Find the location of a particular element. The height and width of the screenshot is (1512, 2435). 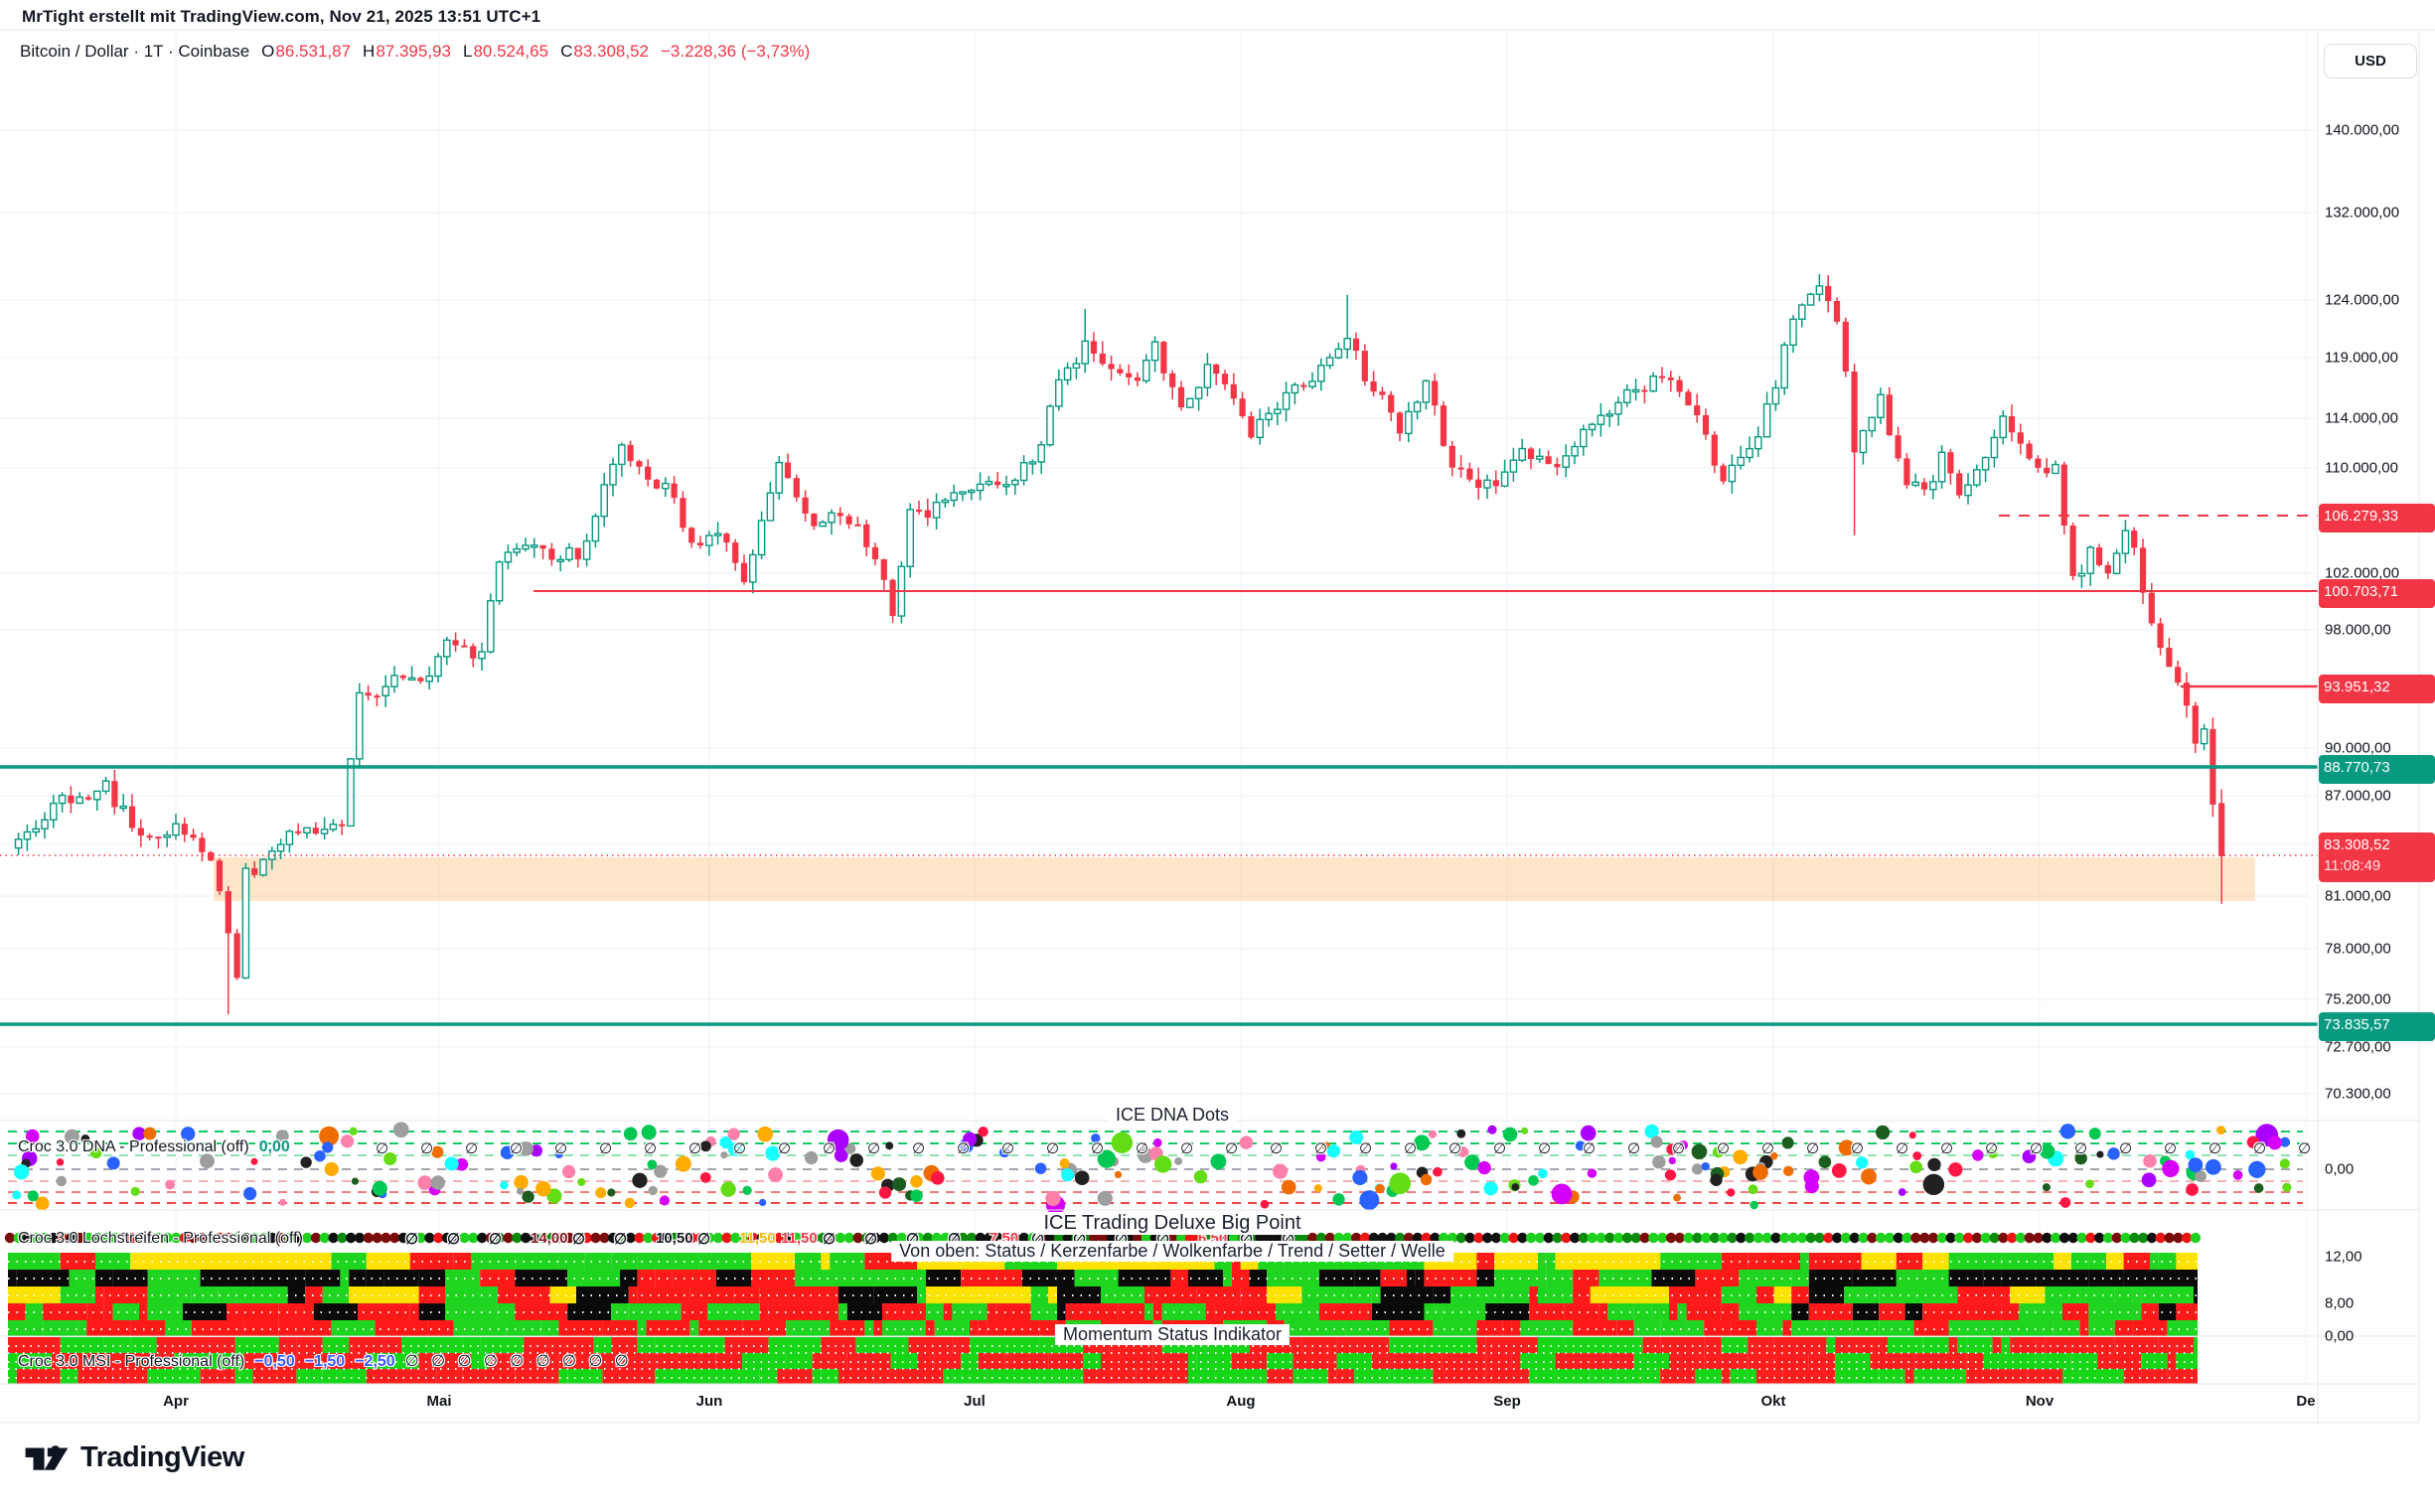

tradingview-logo: TradingView is located at coordinates (134, 1457).